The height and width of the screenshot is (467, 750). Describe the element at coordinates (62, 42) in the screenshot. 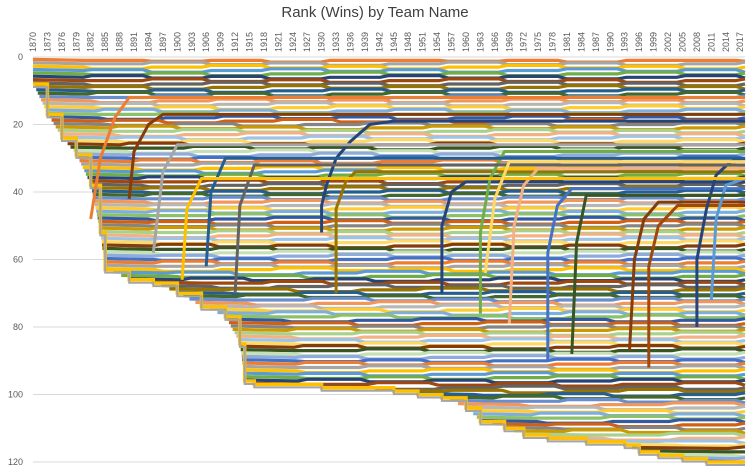

I see `x-tick-label: 1876` at that location.